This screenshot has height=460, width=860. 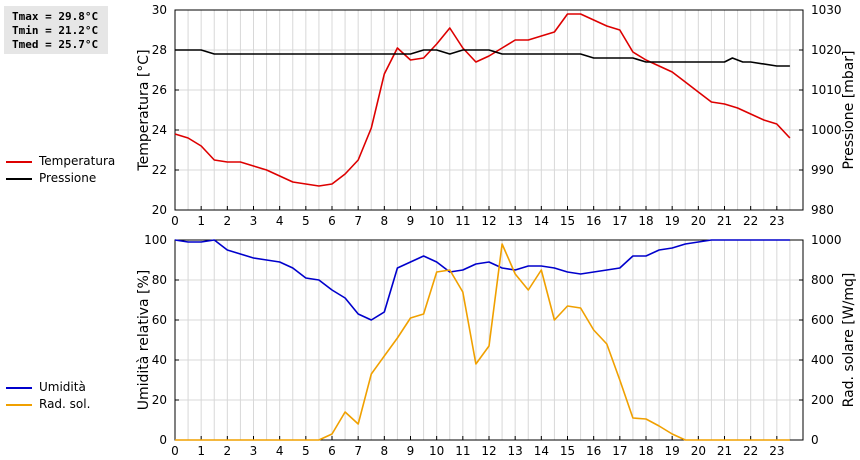 I want to click on y-tick-label-0-4: 28, so click(x=159, y=50).